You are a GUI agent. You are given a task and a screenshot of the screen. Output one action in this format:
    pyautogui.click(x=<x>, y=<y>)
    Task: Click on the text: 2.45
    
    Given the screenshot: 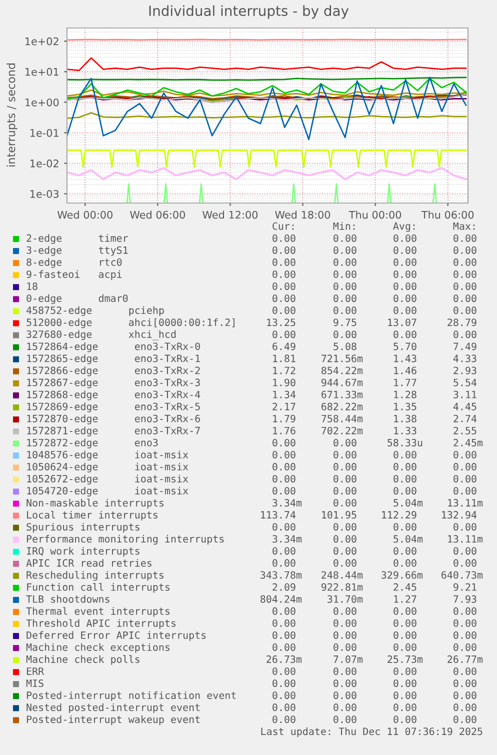 What is the action you would take?
    pyautogui.click(x=405, y=587)
    